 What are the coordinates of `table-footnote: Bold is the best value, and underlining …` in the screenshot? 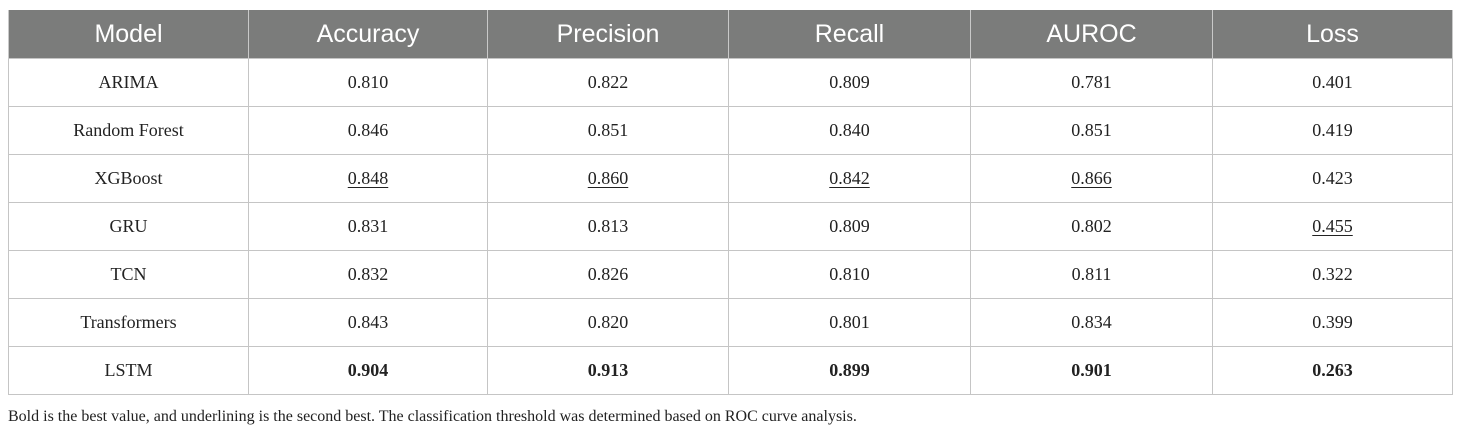 It's located at (432, 416).